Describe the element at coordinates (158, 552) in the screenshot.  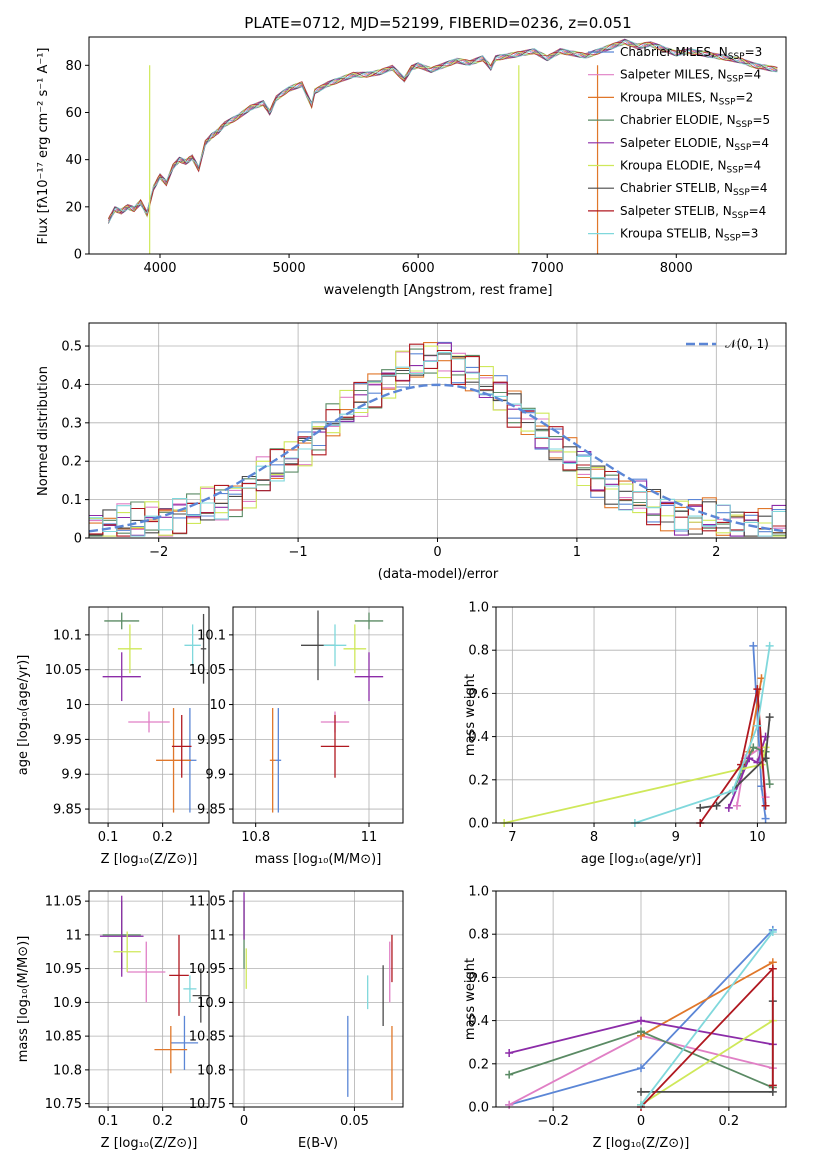
I see `x-tick-label: −2` at that location.